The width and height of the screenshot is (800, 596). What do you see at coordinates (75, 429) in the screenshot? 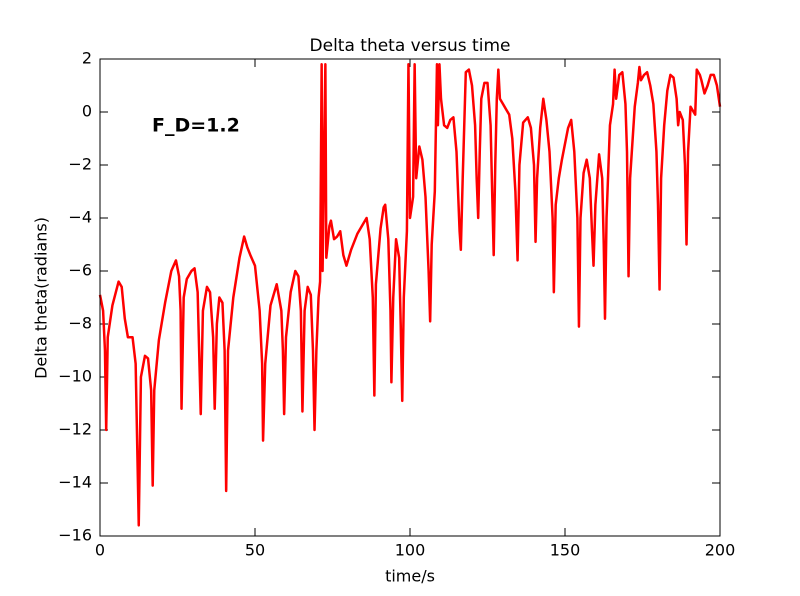
I see `y-tick-label: −12` at bounding box center [75, 429].